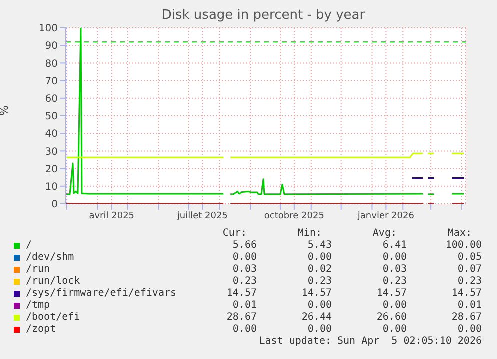  What do you see at coordinates (244, 245) in the screenshot?
I see `text: 5.66` at bounding box center [244, 245].